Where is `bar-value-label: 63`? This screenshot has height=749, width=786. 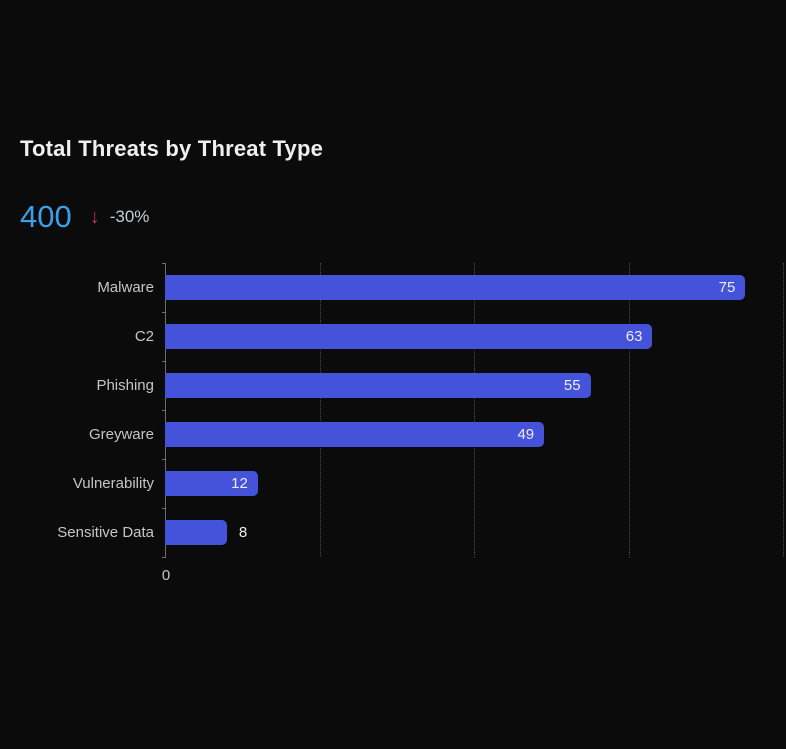
bar-value-label: 63 is located at coordinates (634, 336).